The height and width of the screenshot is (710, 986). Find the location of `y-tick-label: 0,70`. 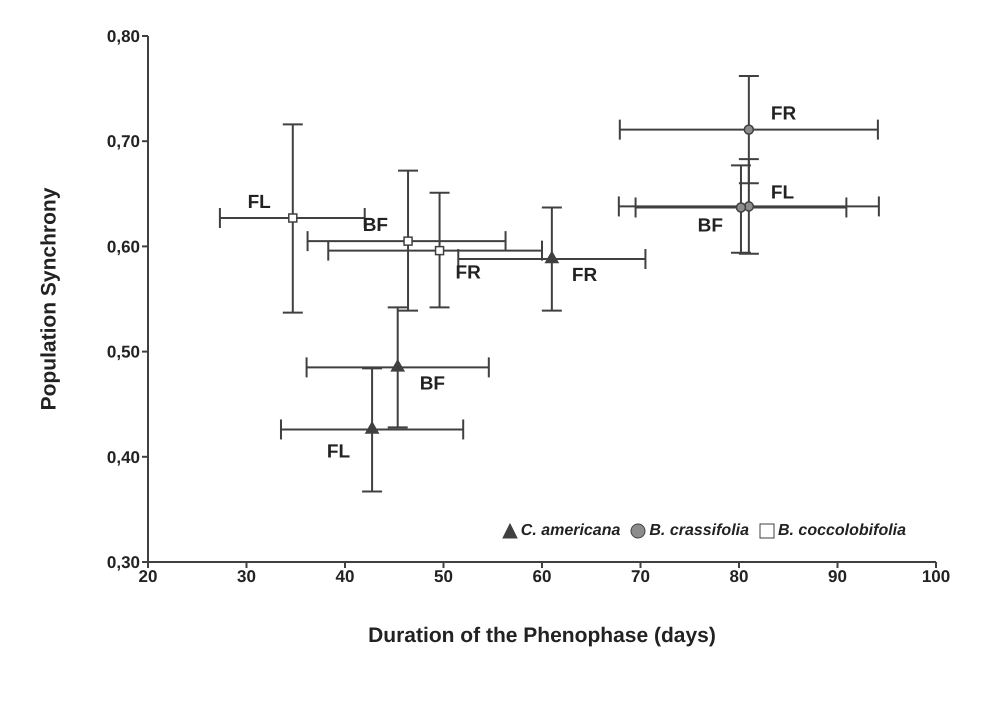

y-tick-label: 0,70 is located at coordinates (123, 142).